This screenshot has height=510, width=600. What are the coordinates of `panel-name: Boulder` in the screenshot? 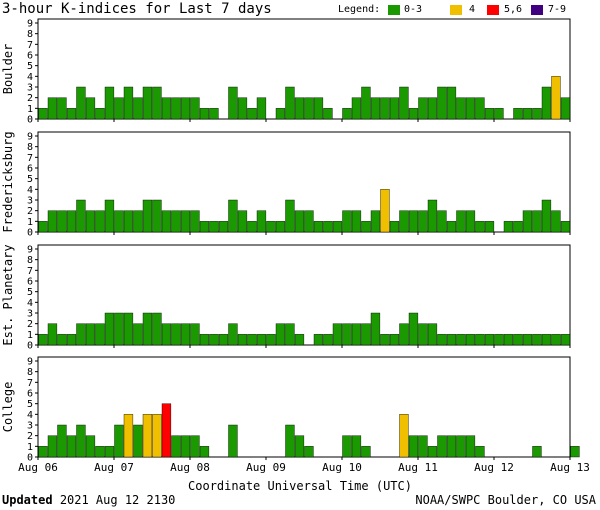 It's located at (8, 69).